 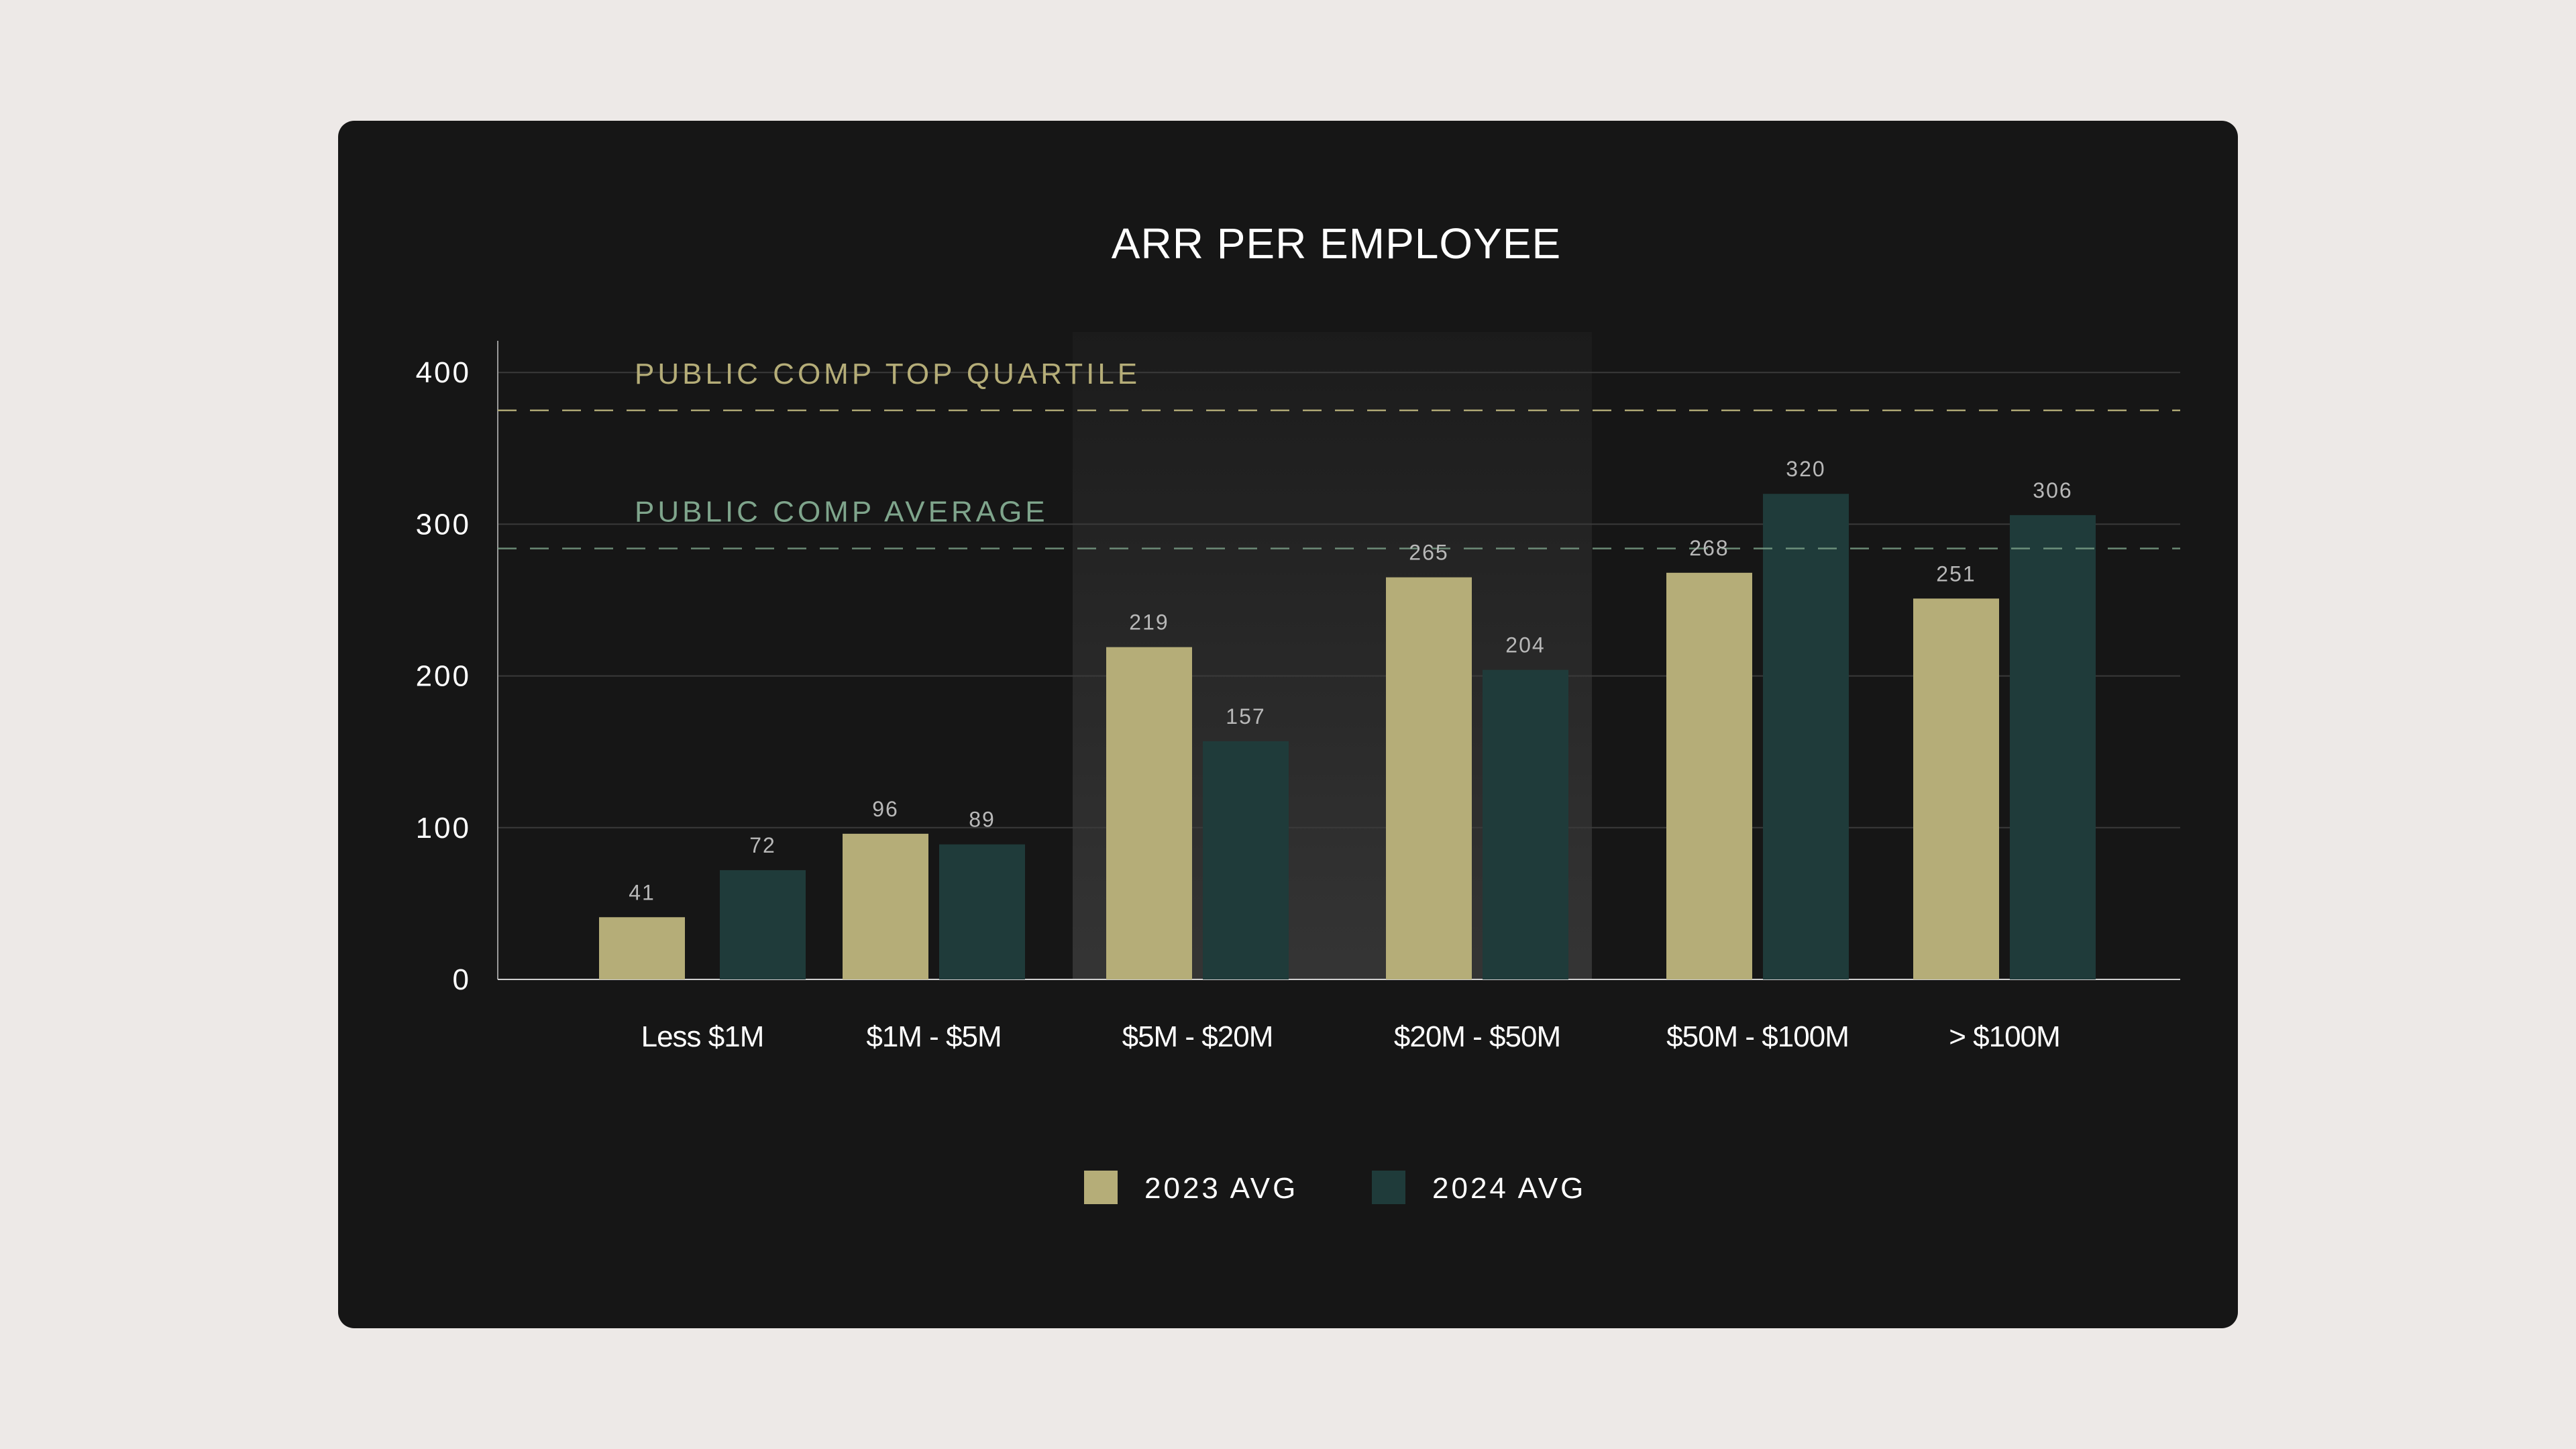 I want to click on bar-value-label: 41, so click(x=642, y=892).